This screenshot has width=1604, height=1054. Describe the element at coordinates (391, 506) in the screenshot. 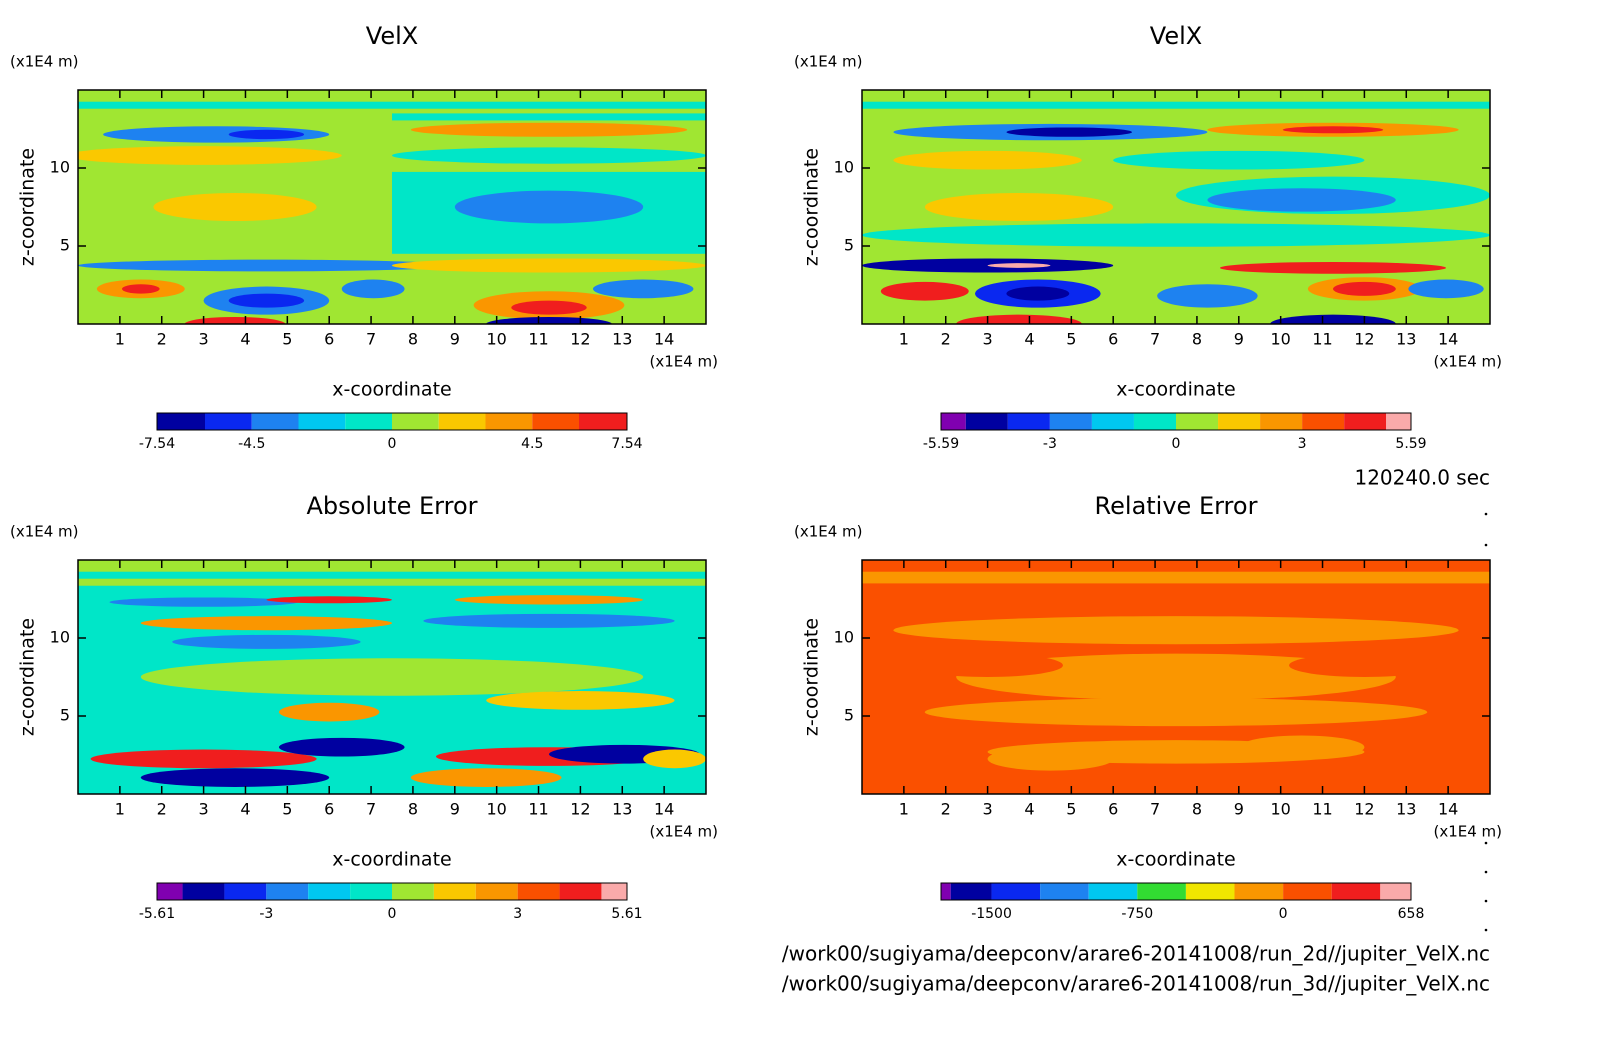

I see `chart-title: Absolute Error` at that location.